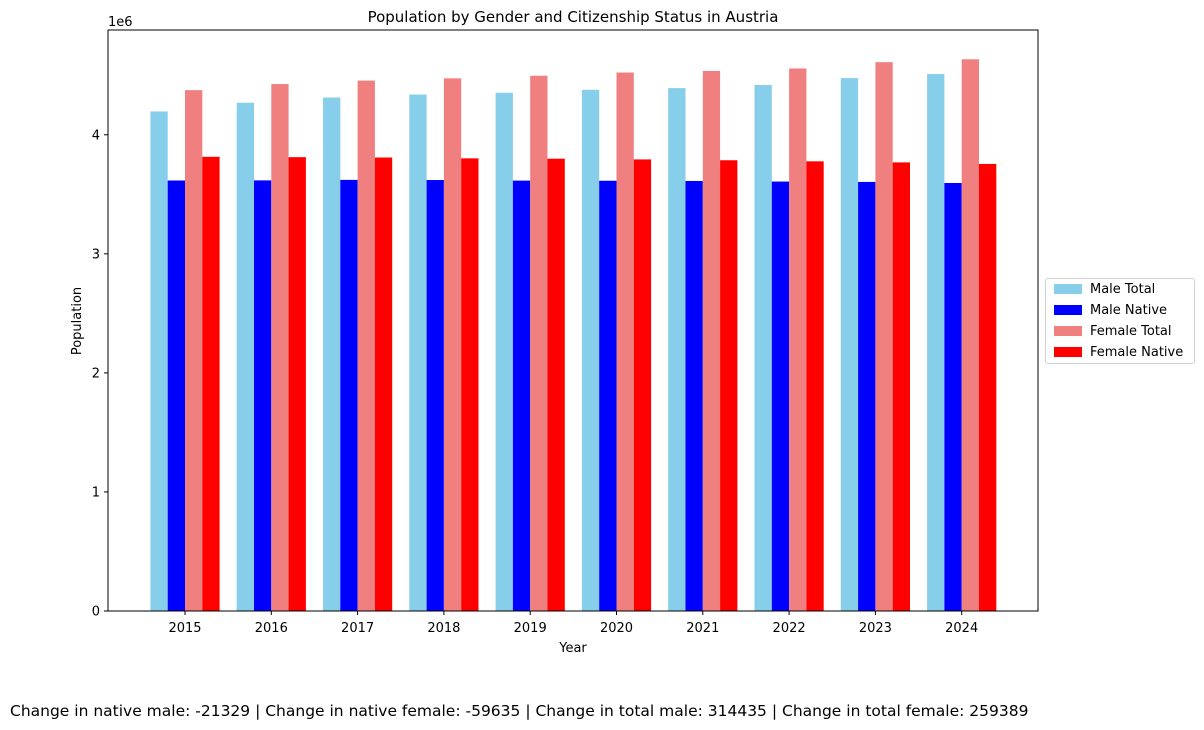 Image resolution: width=1204 pixels, height=730 pixels. What do you see at coordinates (625, 341) in the screenshot?
I see `bar-female-total-2020` at bounding box center [625, 341].